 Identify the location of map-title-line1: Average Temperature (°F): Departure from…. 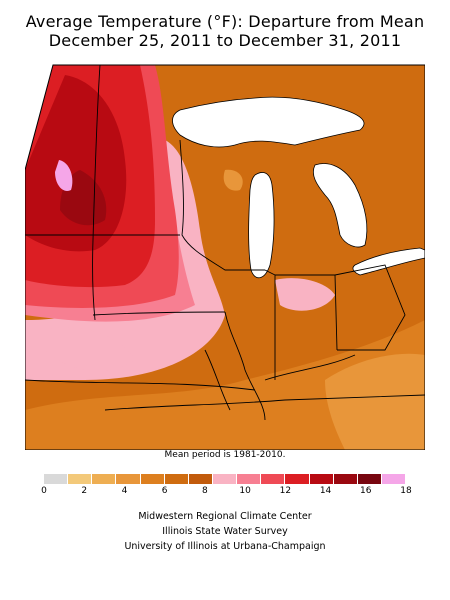
(225, 21).